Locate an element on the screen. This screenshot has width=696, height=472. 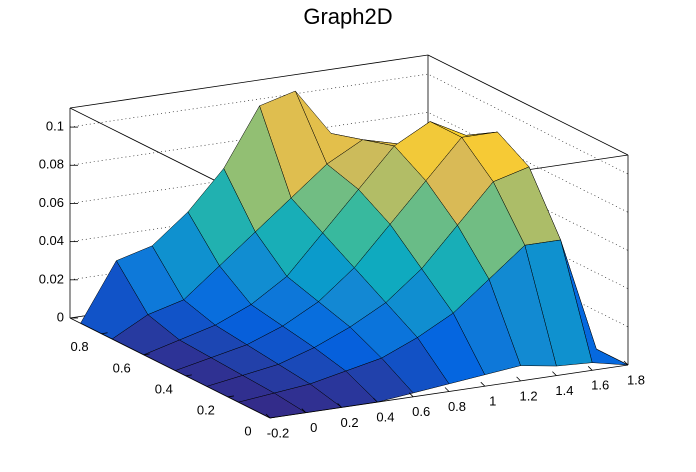
y-tick-label: 0.6 is located at coordinates (122, 367).